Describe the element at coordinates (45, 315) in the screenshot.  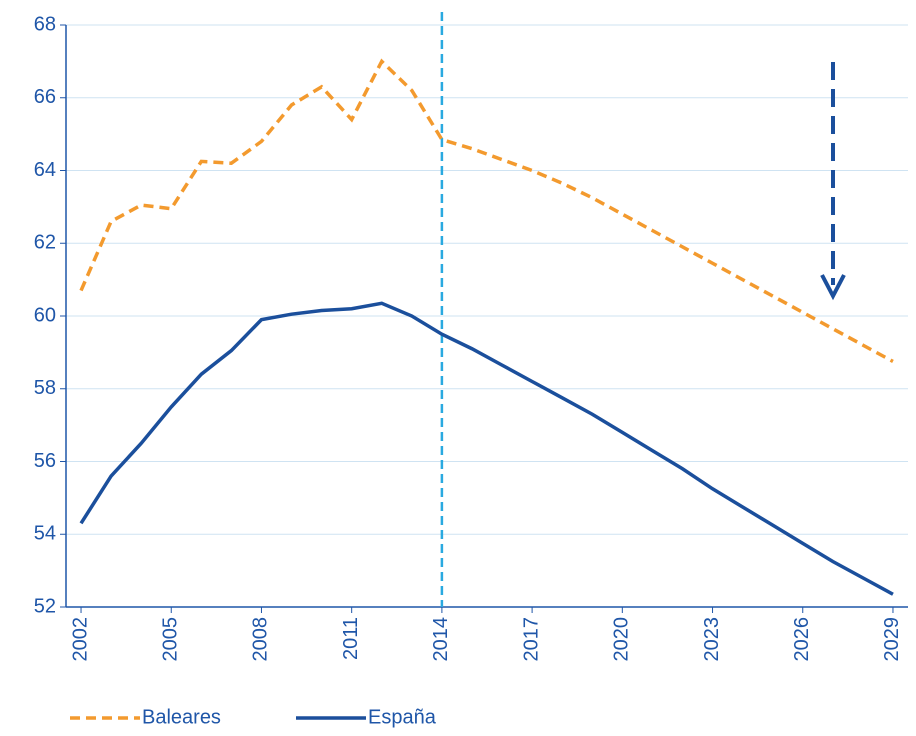
I see `y-tick-label: 60` at that location.